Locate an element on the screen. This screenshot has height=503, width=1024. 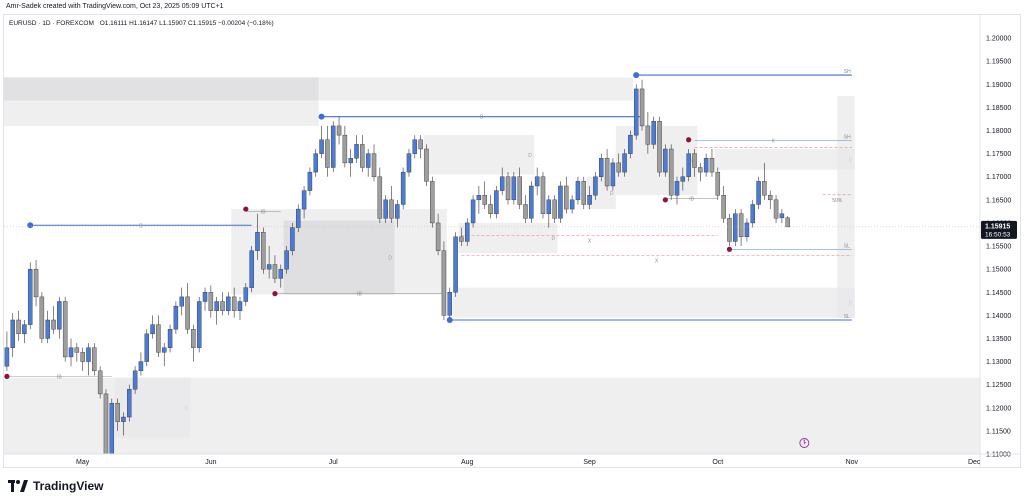
time-tick-label: May is located at coordinates (83, 462).